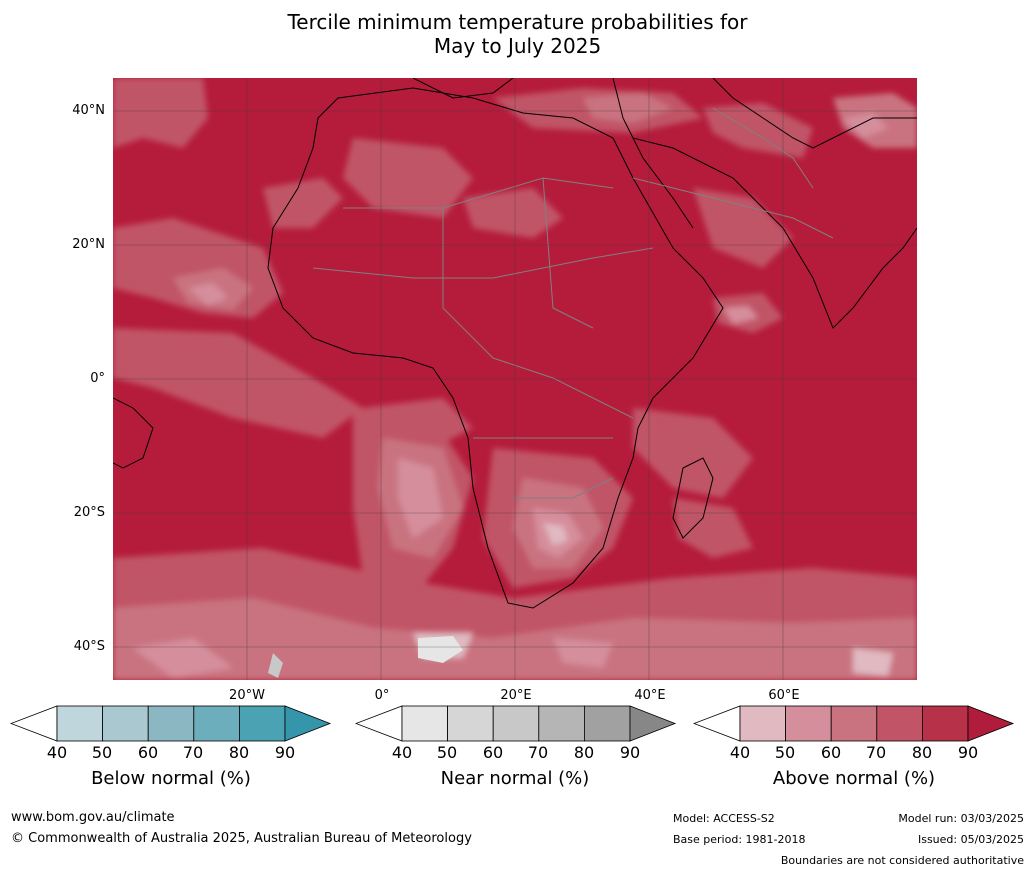  I want to click on footer-base-period: Base period: 1981-2018, so click(739, 839).